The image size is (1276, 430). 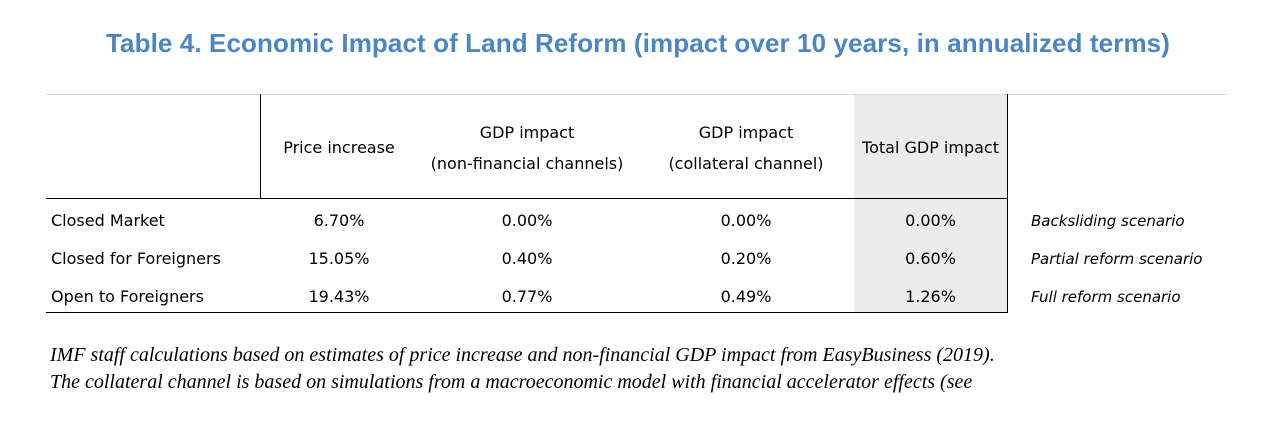 I want to click on collateral-value: 0.00%, so click(x=746, y=220).